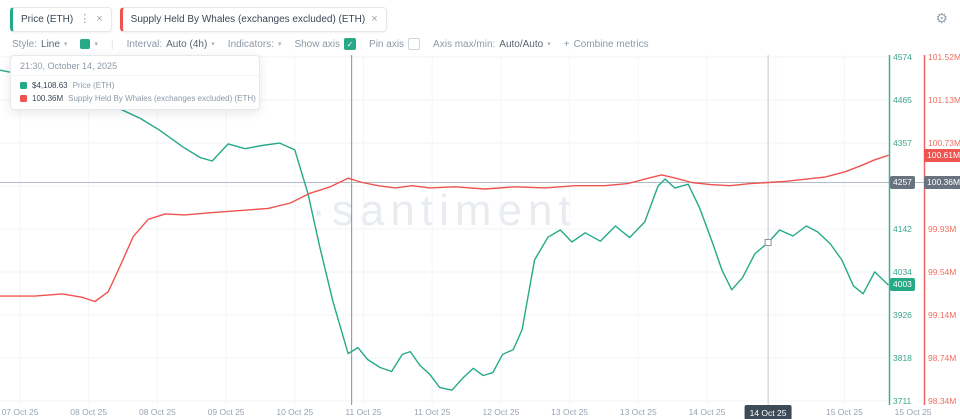  What do you see at coordinates (566, 44) in the screenshot?
I see `plus-icon: +` at bounding box center [566, 44].